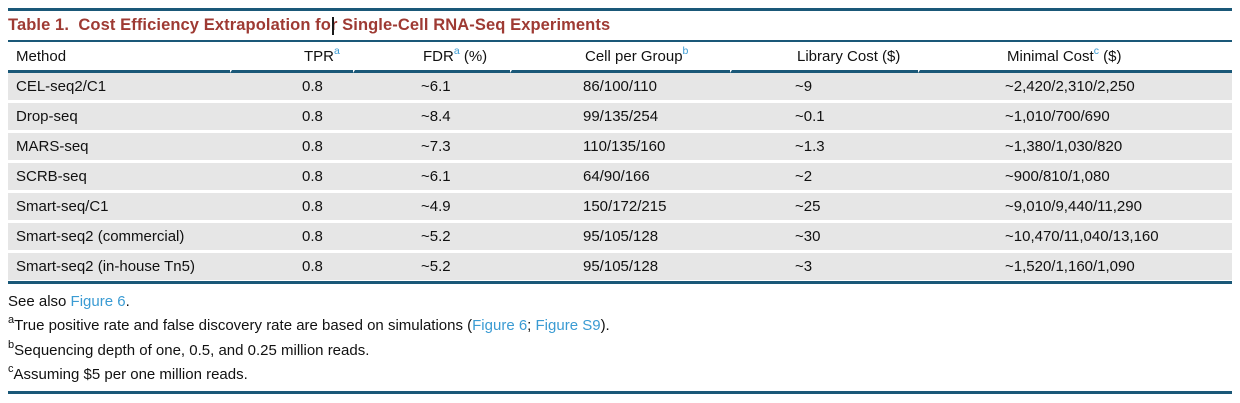 This screenshot has width=1240, height=403. What do you see at coordinates (824, 148) in the screenshot?
I see `library-cost-cell: ~1.3` at bounding box center [824, 148].